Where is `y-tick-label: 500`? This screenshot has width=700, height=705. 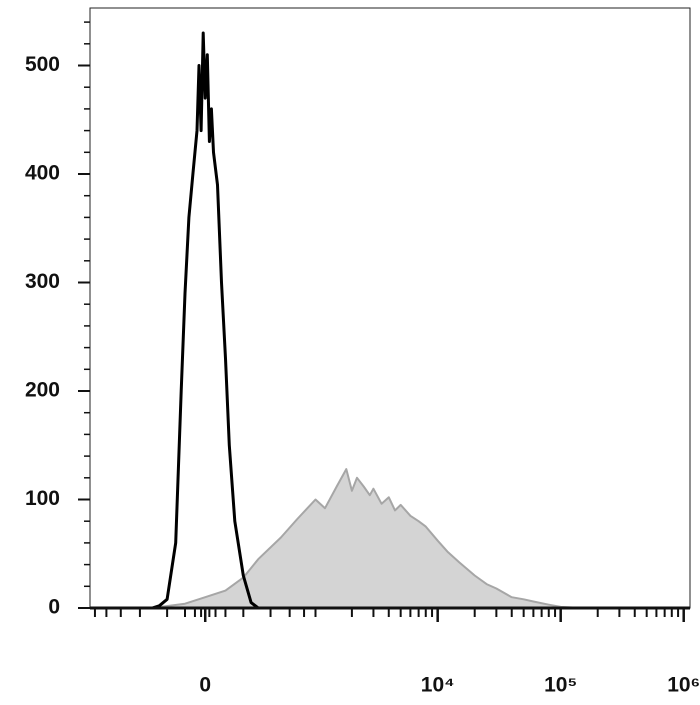 y-tick-label: 500 is located at coordinates (42, 64).